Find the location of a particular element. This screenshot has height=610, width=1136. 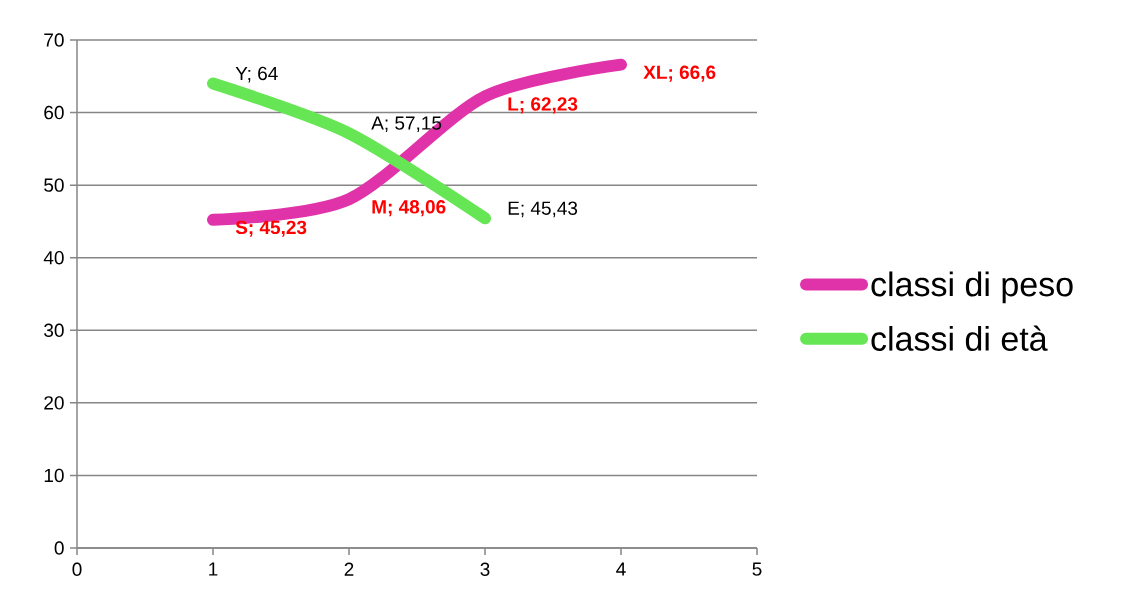

data-label: Y; 64 is located at coordinates (256, 74).